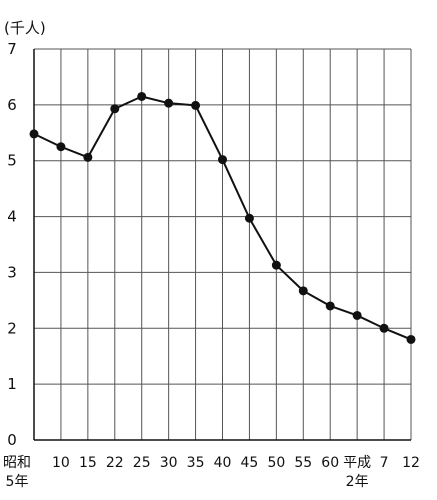 The width and height of the screenshot is (437, 500). What do you see at coordinates (12, 384) in the screenshot?
I see `y-tick-label: 1` at bounding box center [12, 384].